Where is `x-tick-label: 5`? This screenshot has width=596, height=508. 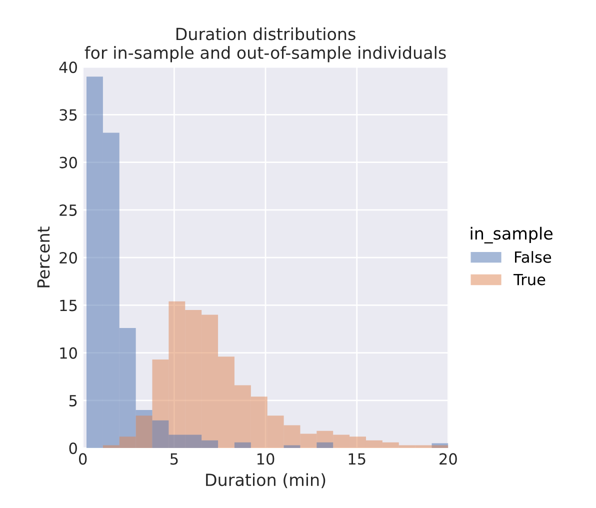 x-tick-label: 5 is located at coordinates (174, 459).